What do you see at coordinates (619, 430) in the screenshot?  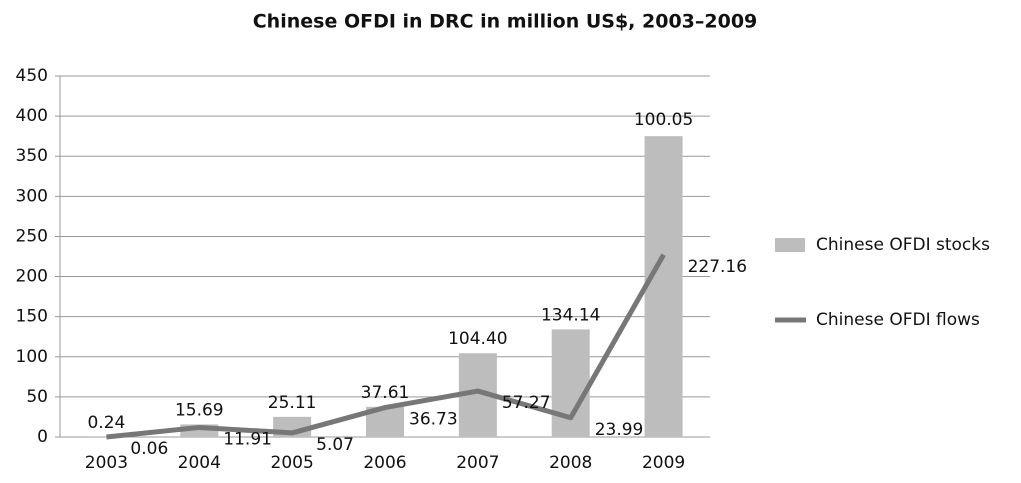 I see `data-label: 23.99` at bounding box center [619, 430].